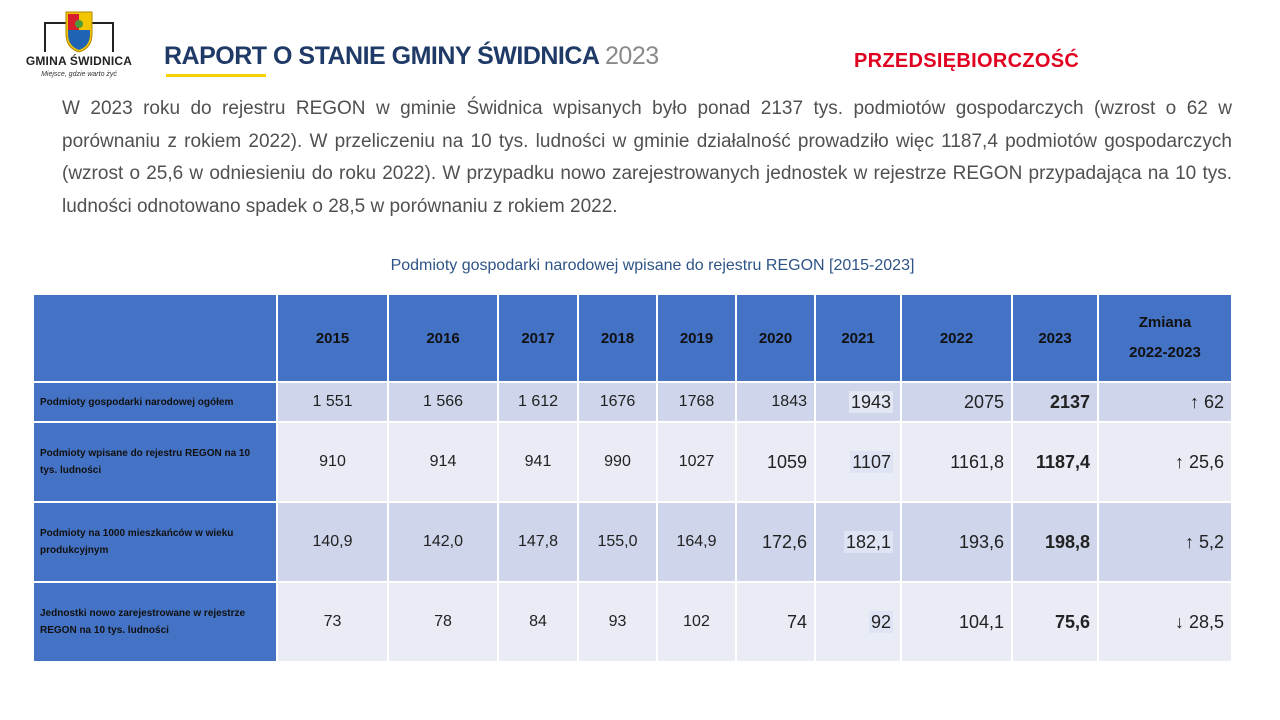  Describe the element at coordinates (443, 622) in the screenshot. I see `table-cell: 78` at that location.